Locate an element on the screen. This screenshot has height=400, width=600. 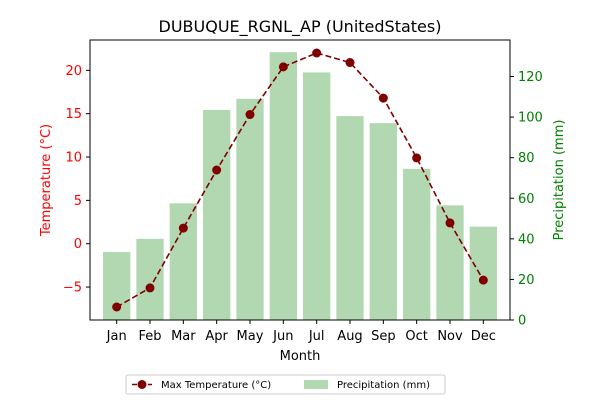
x-tick-label-jun: Jun is located at coordinates (282, 336).